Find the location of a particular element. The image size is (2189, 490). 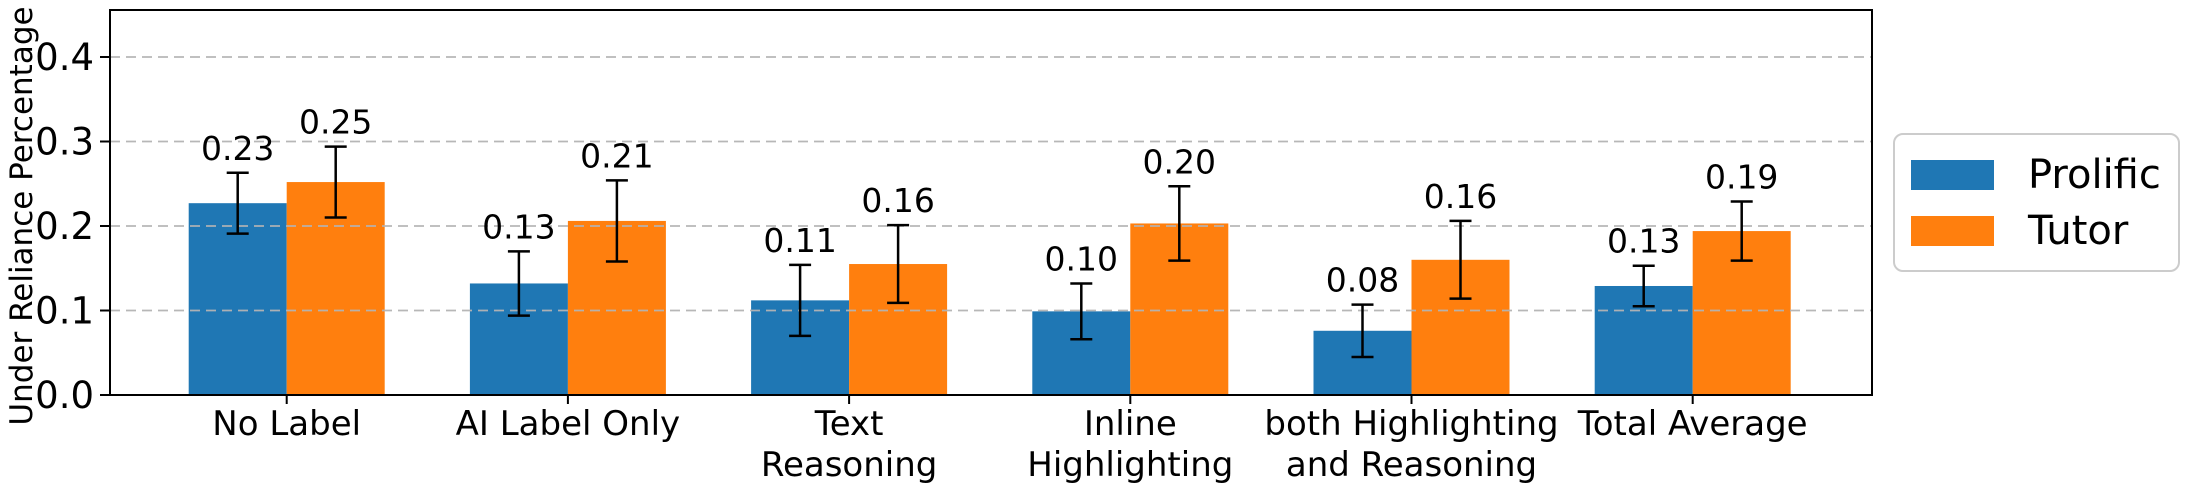

legend-label-tutor: Tutor is located at coordinates (2078, 230).